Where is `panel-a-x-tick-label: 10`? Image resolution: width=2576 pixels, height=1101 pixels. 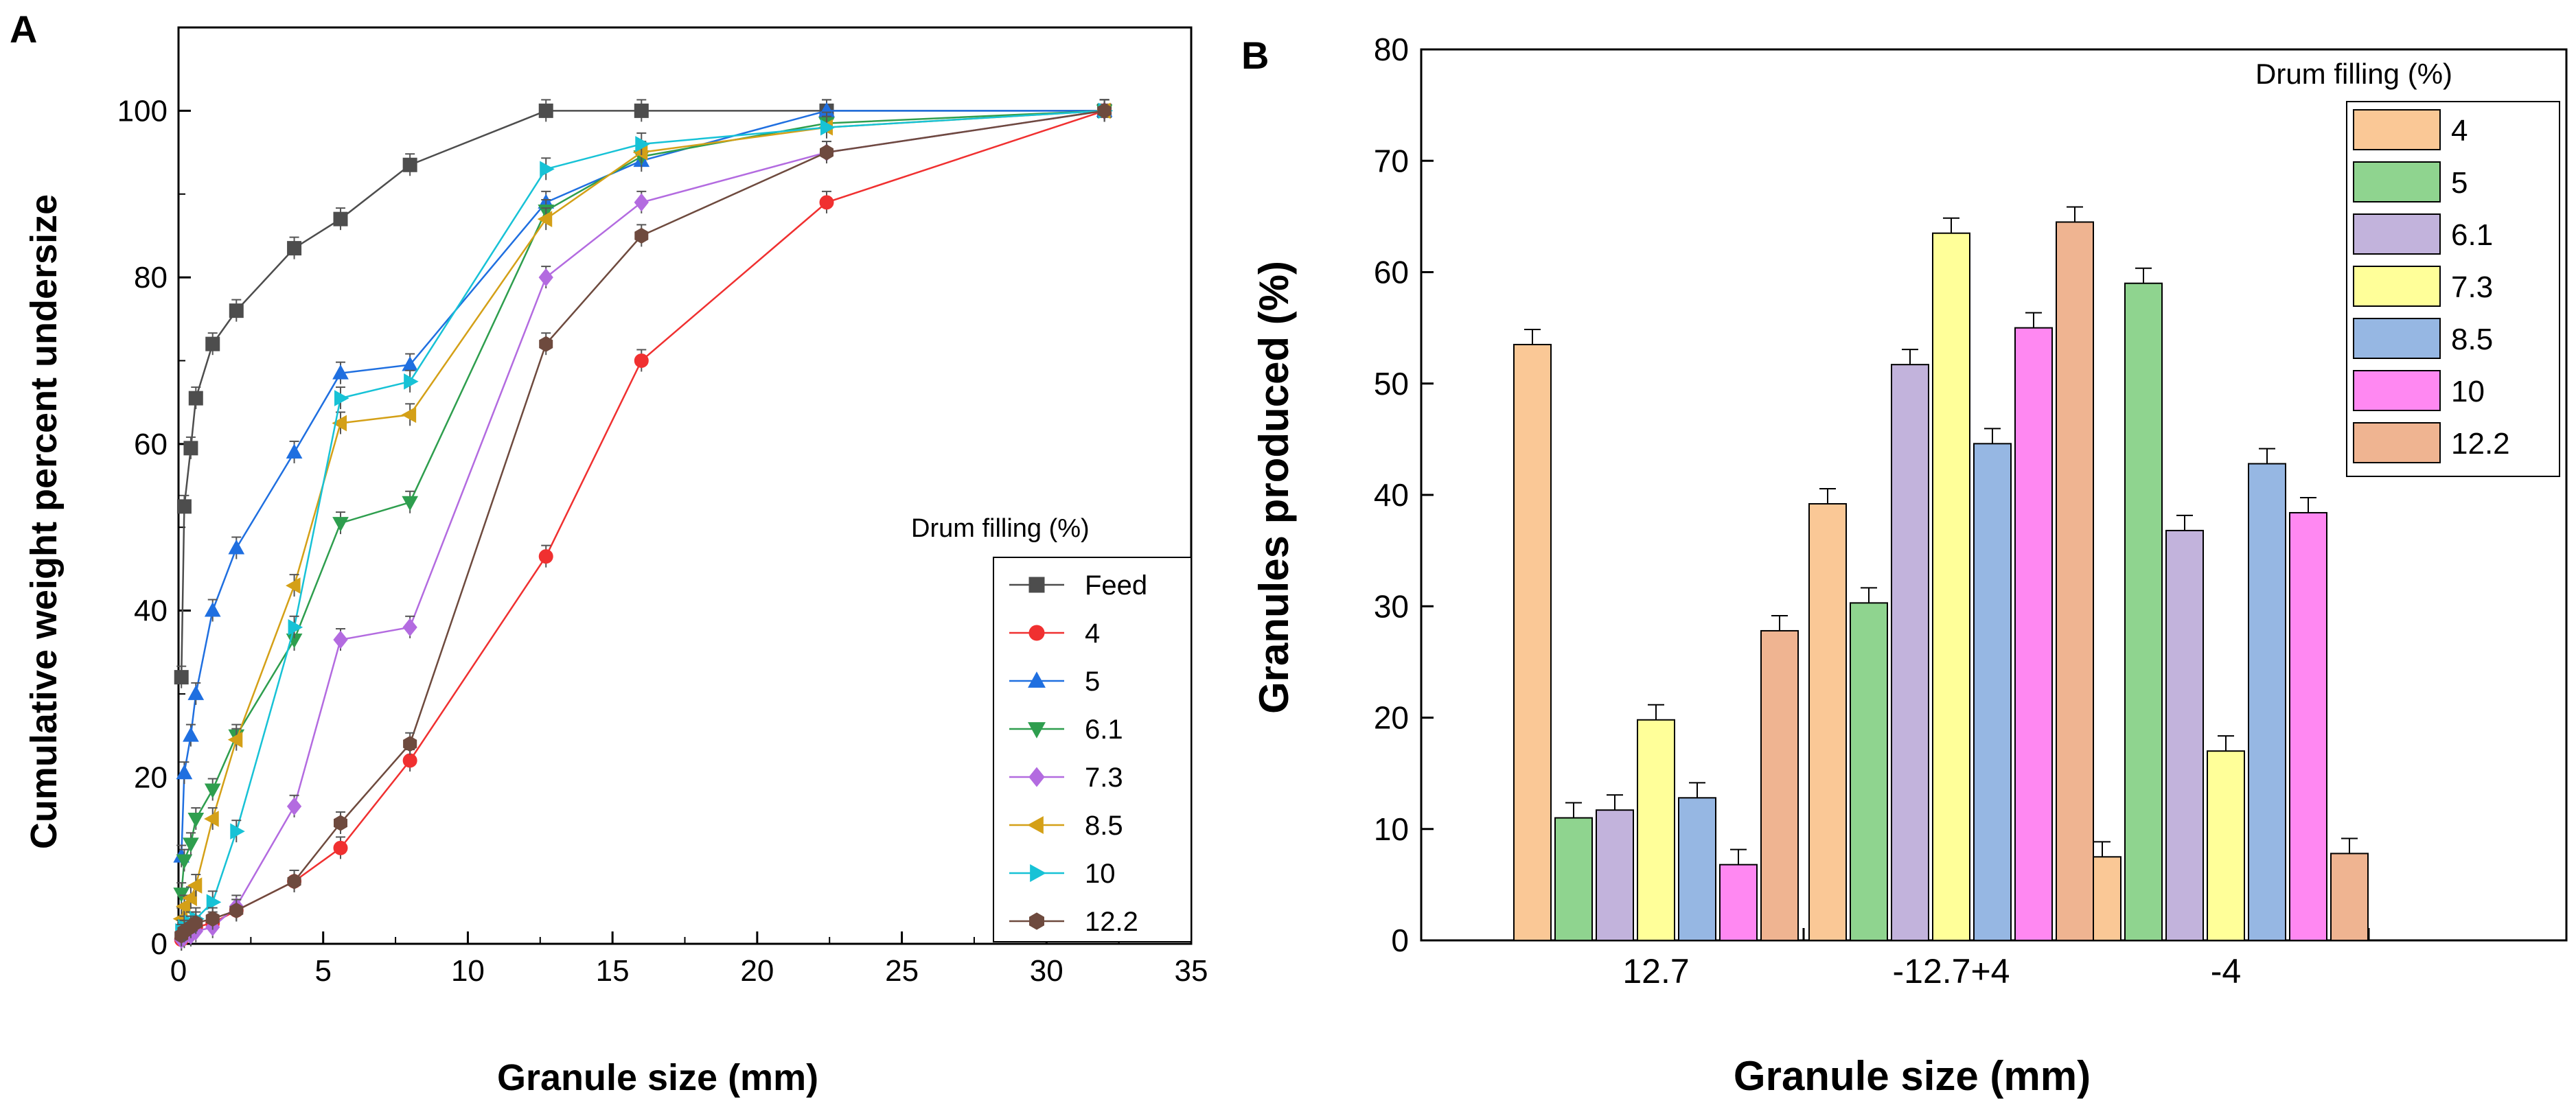 panel-a-x-tick-label: 10 is located at coordinates (468, 971).